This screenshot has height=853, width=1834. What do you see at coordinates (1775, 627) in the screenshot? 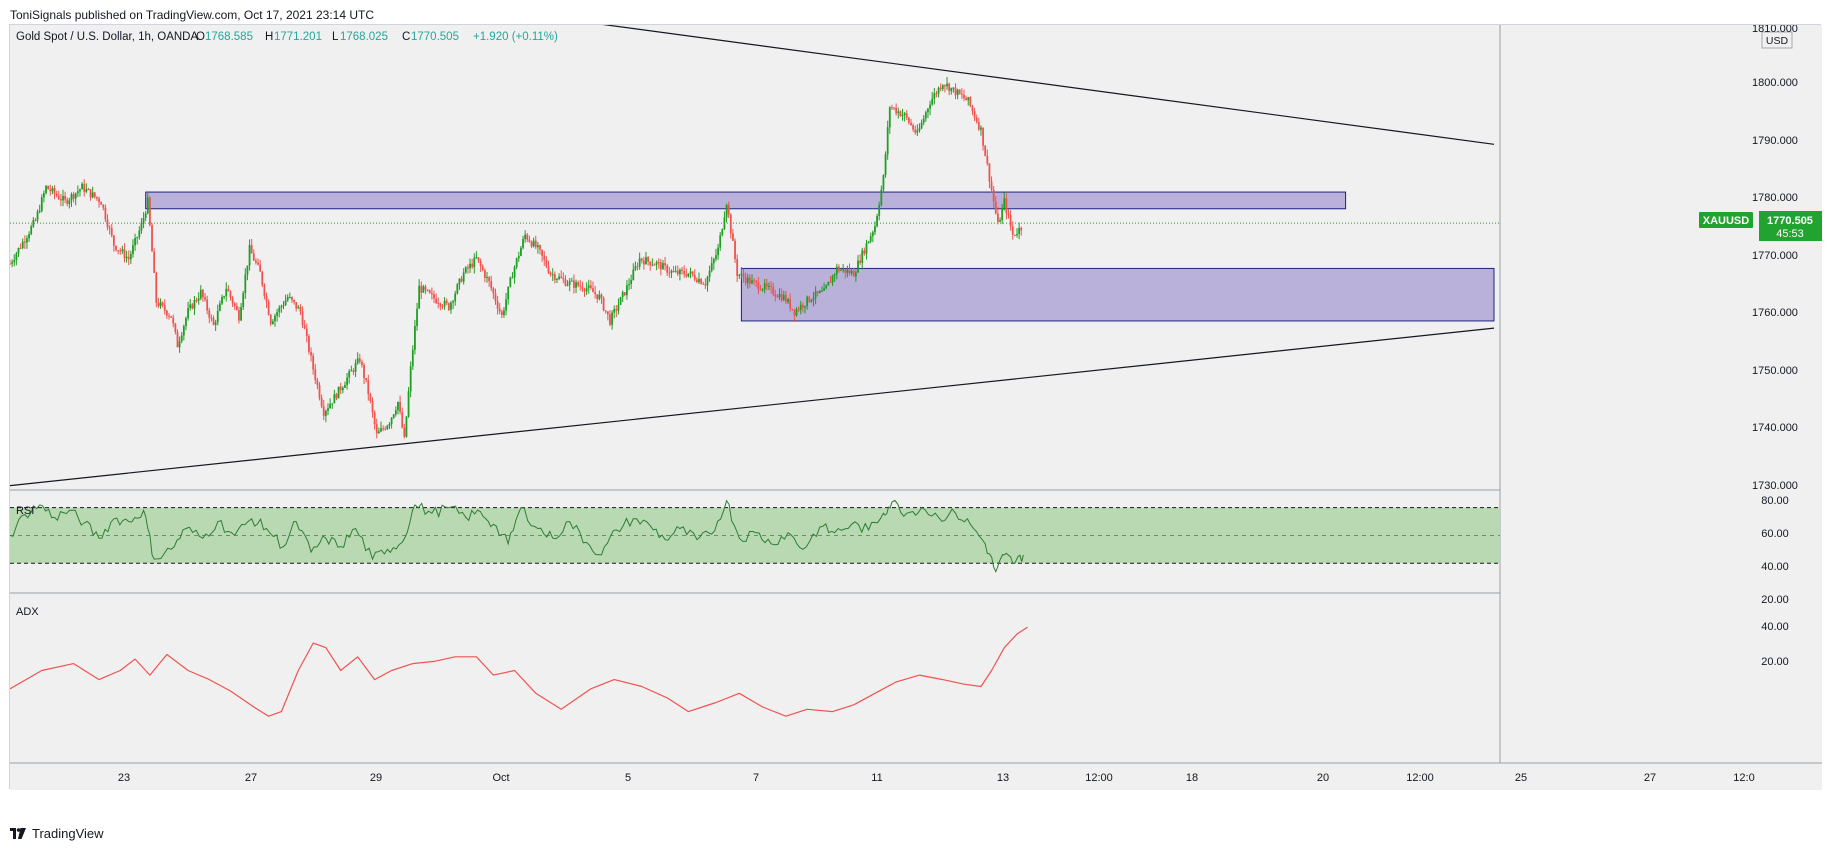
I see `adx-tick: 40.00` at bounding box center [1775, 627].